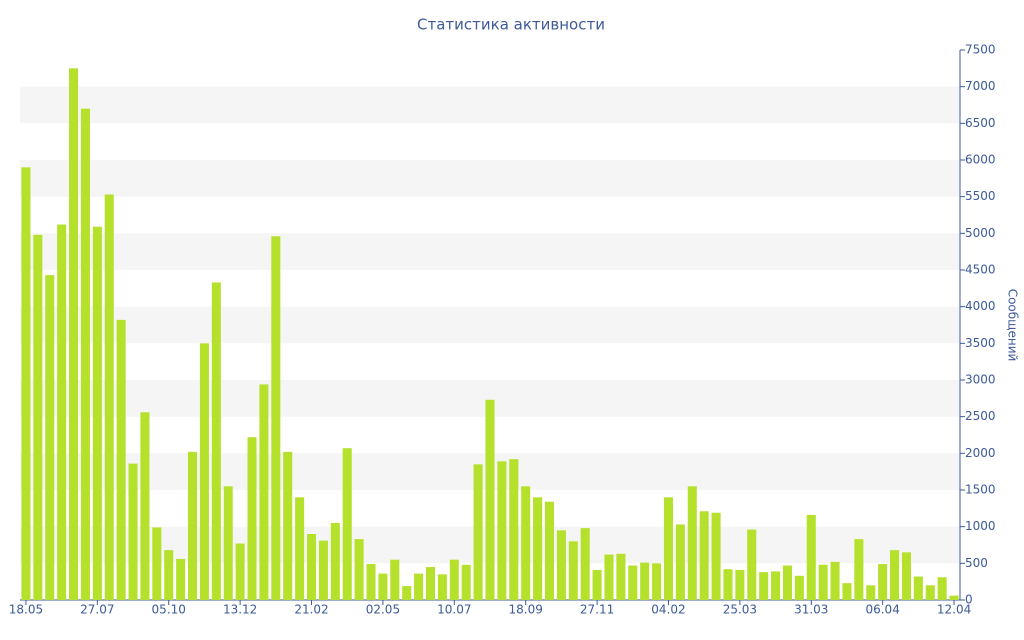 The image size is (1024, 640). I want to click on x-tick-label: 25.03, so click(740, 610).